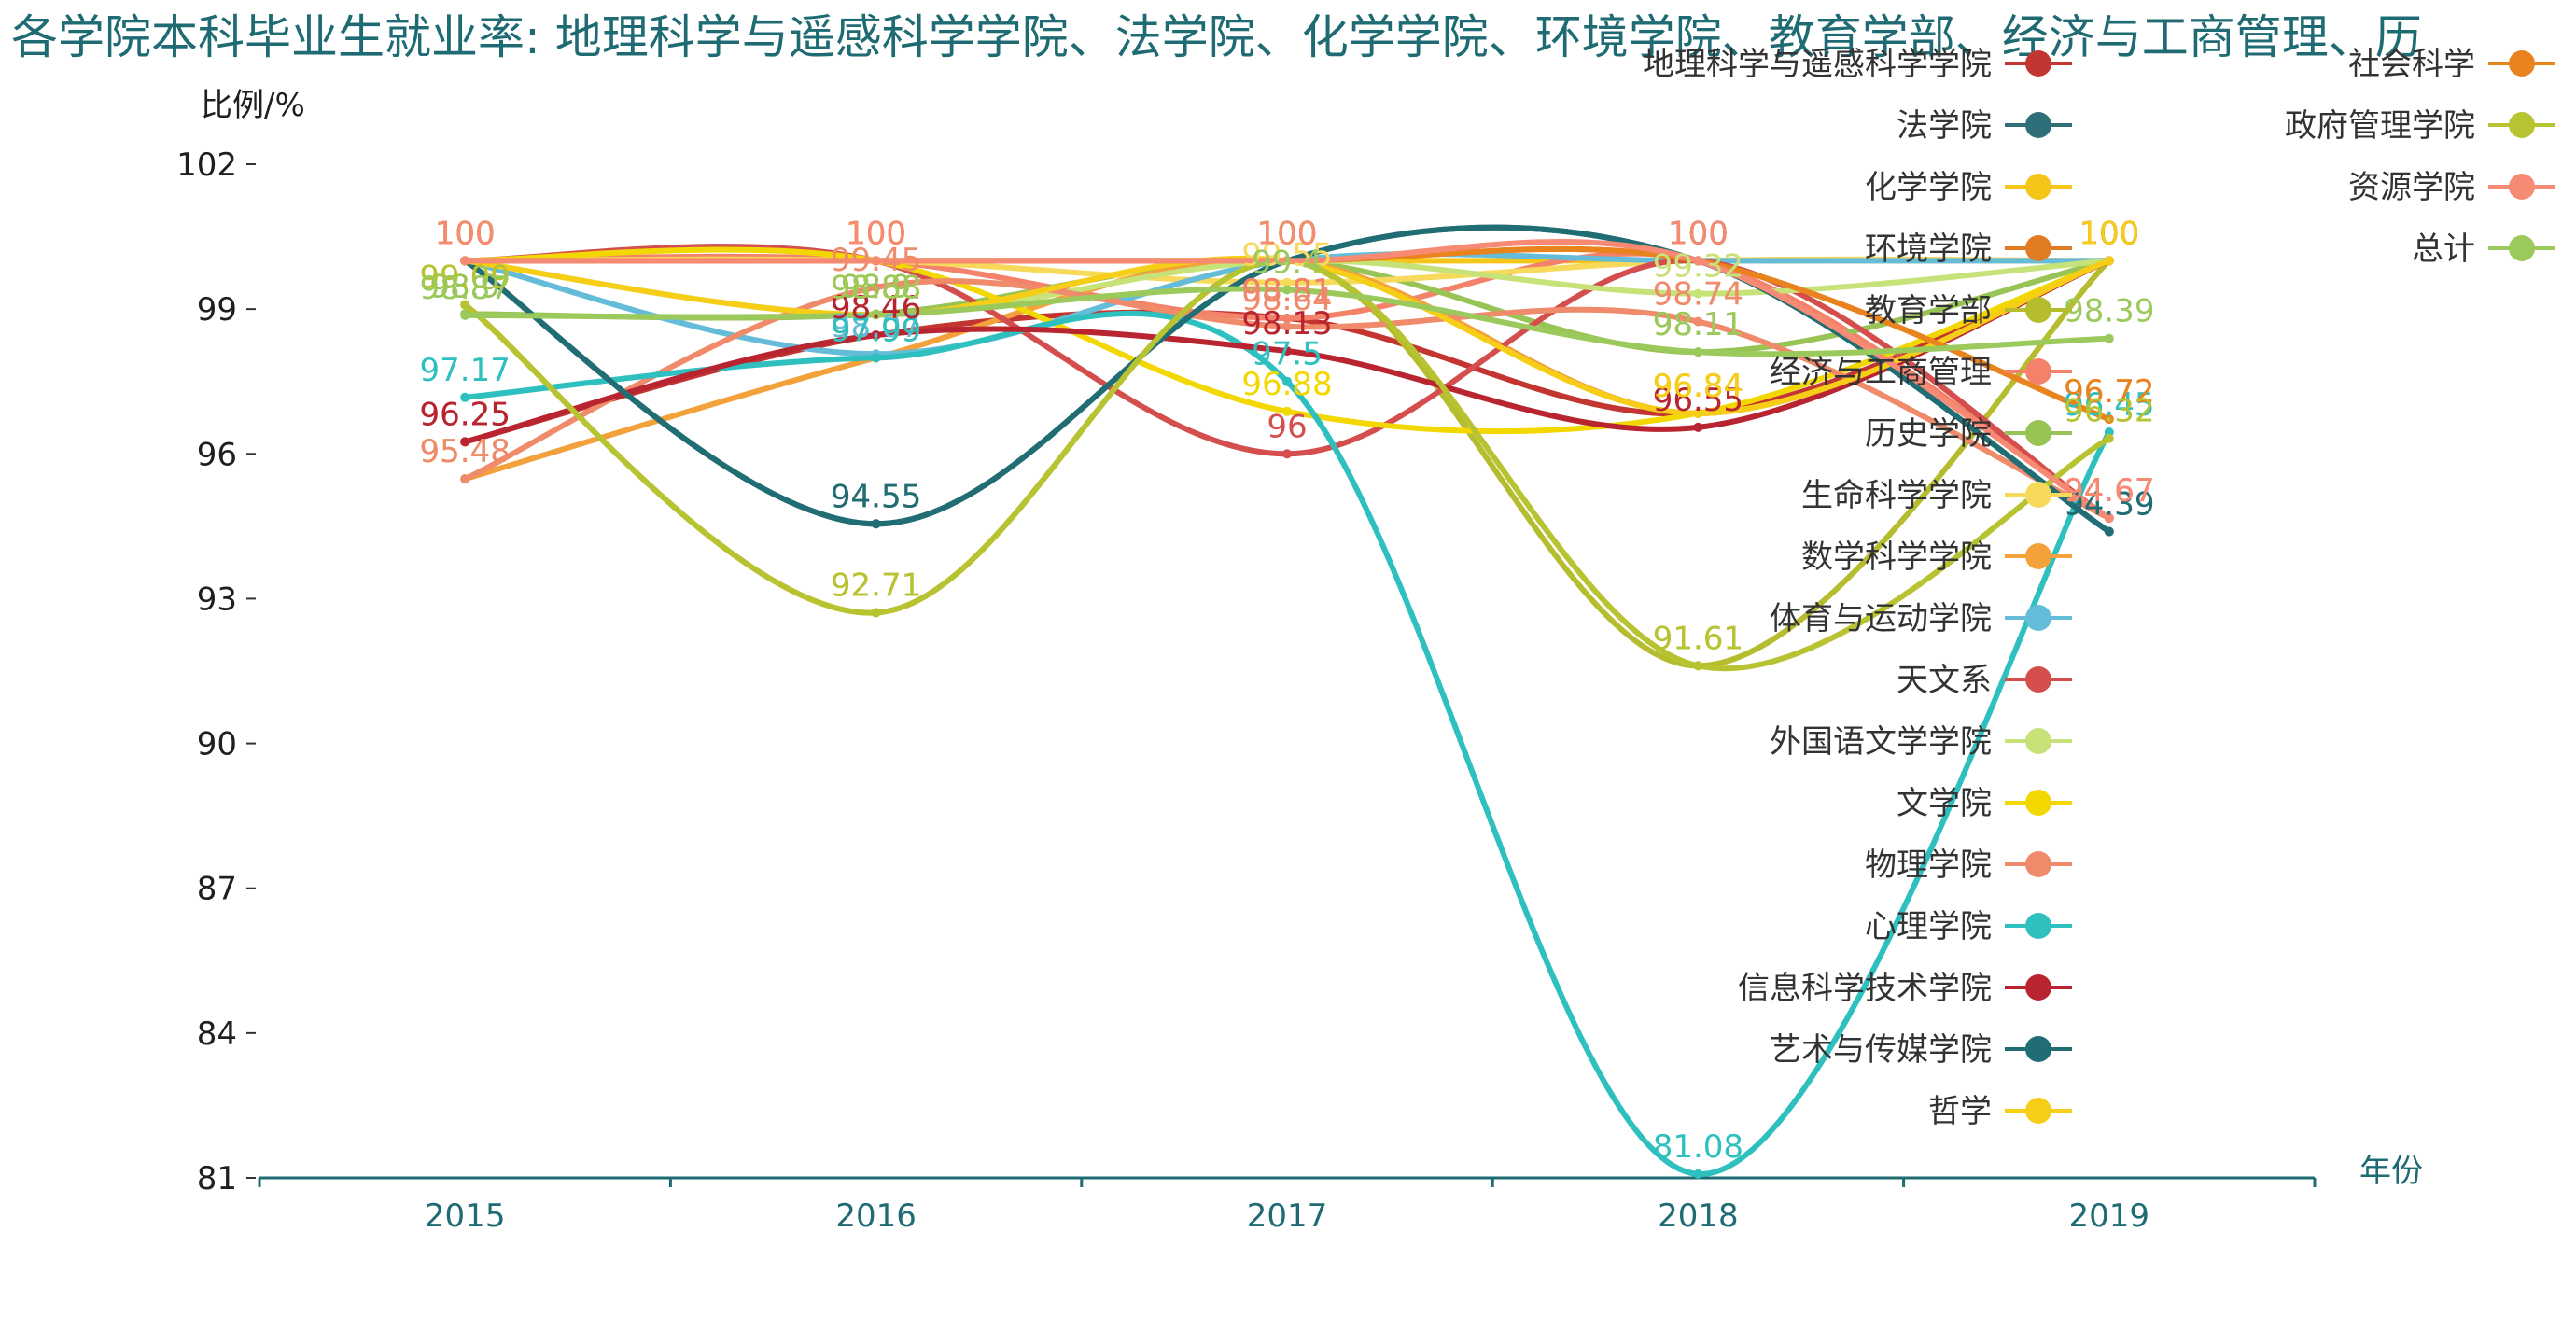 The width and height of the screenshot is (2576, 1344). I want to click on data-label: 98.11, so click(1698, 324).